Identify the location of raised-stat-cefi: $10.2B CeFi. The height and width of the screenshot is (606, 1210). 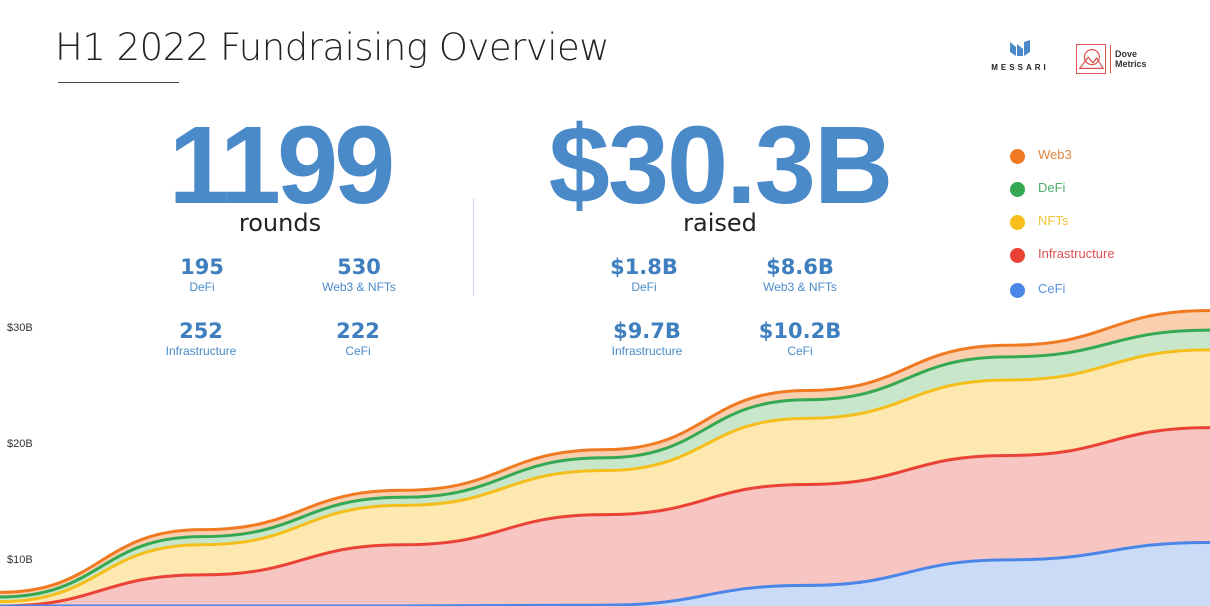
(800, 338).